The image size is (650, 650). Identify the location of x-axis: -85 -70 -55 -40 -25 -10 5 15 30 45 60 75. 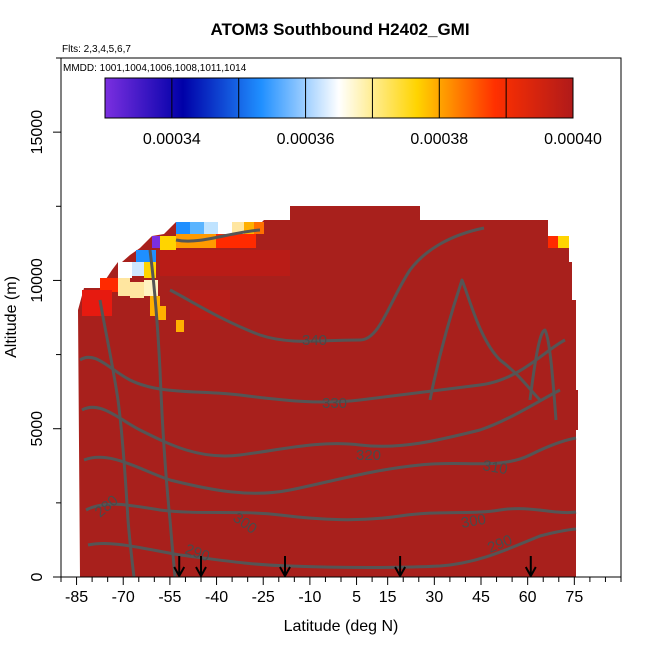
(341, 591).